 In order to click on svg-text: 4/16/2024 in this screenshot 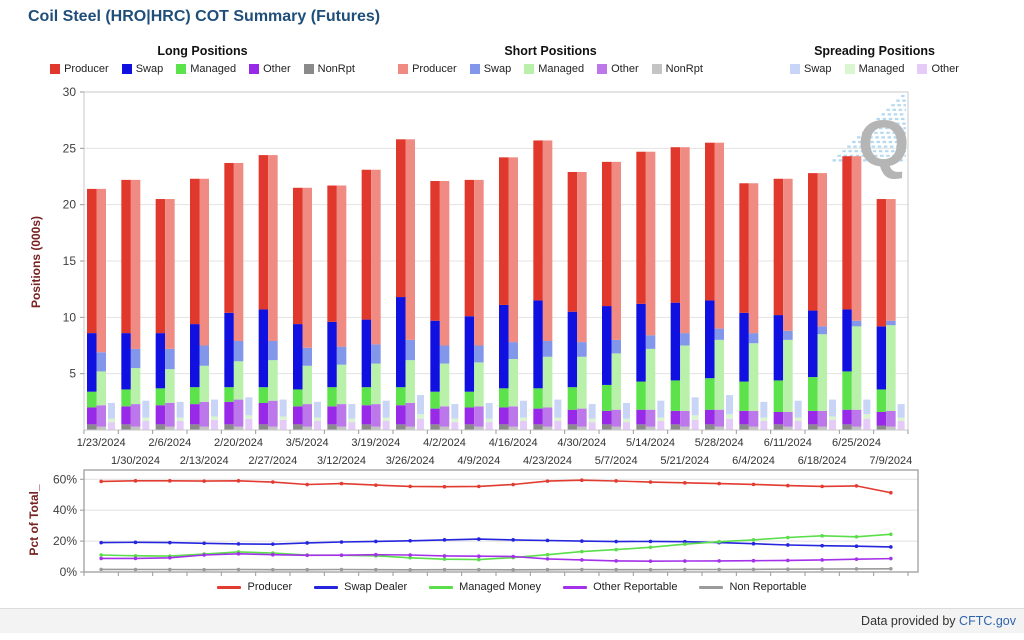, I will do `click(513, 443)`.